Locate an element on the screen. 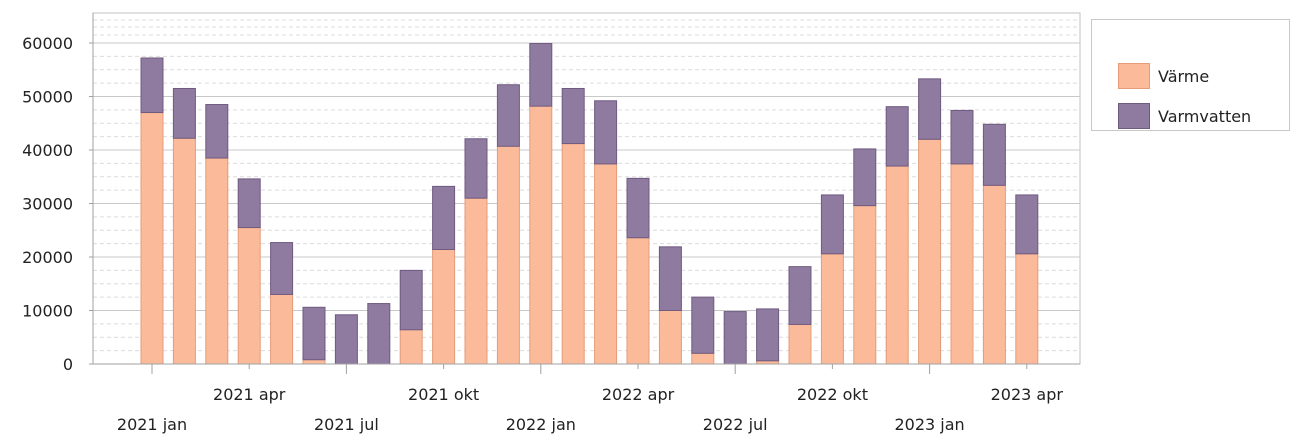  legend: Värme Varmvatten is located at coordinates (1190, 75).